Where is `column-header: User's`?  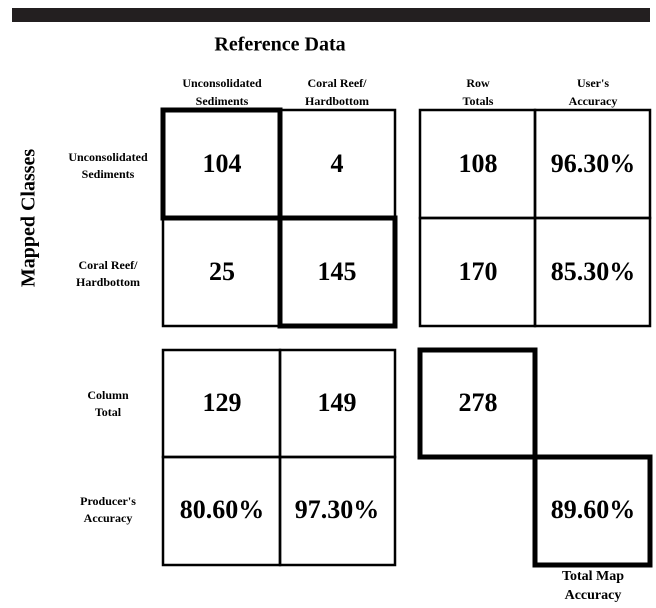 column-header: User's is located at coordinates (593, 83).